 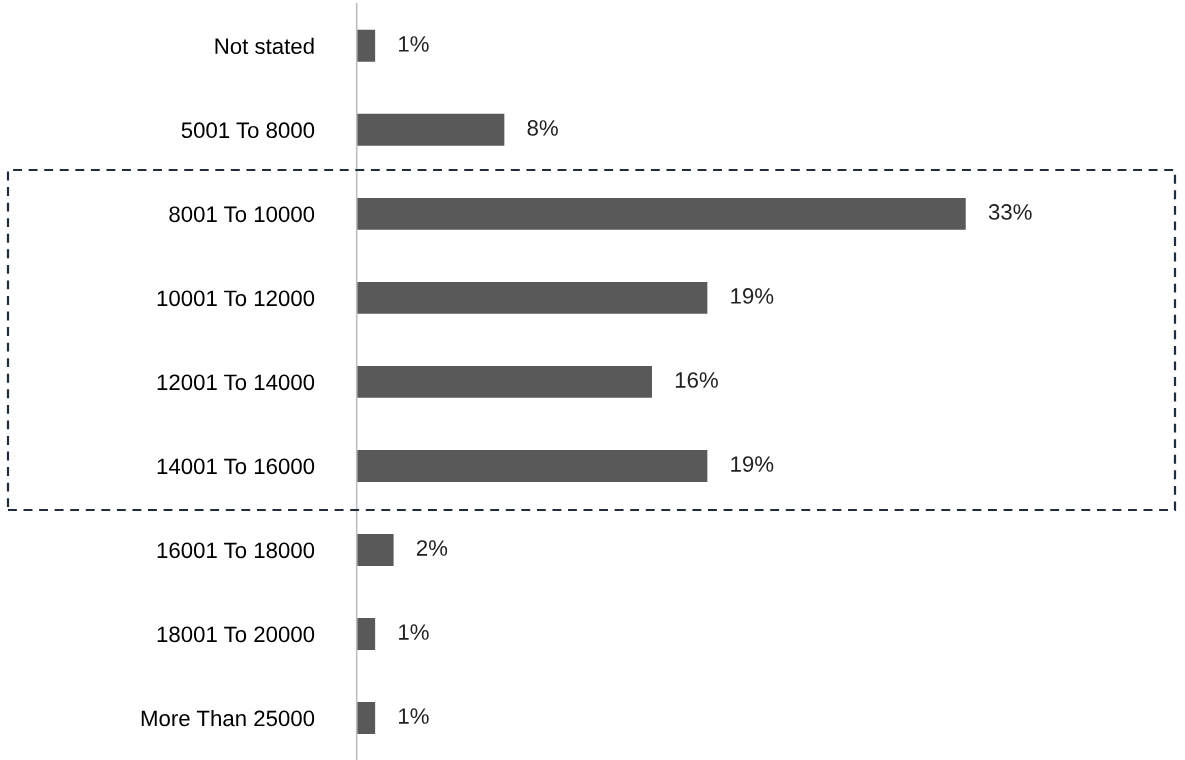 What do you see at coordinates (248, 130) in the screenshot?
I see `y-tick-label: 5001 To 8000` at bounding box center [248, 130].